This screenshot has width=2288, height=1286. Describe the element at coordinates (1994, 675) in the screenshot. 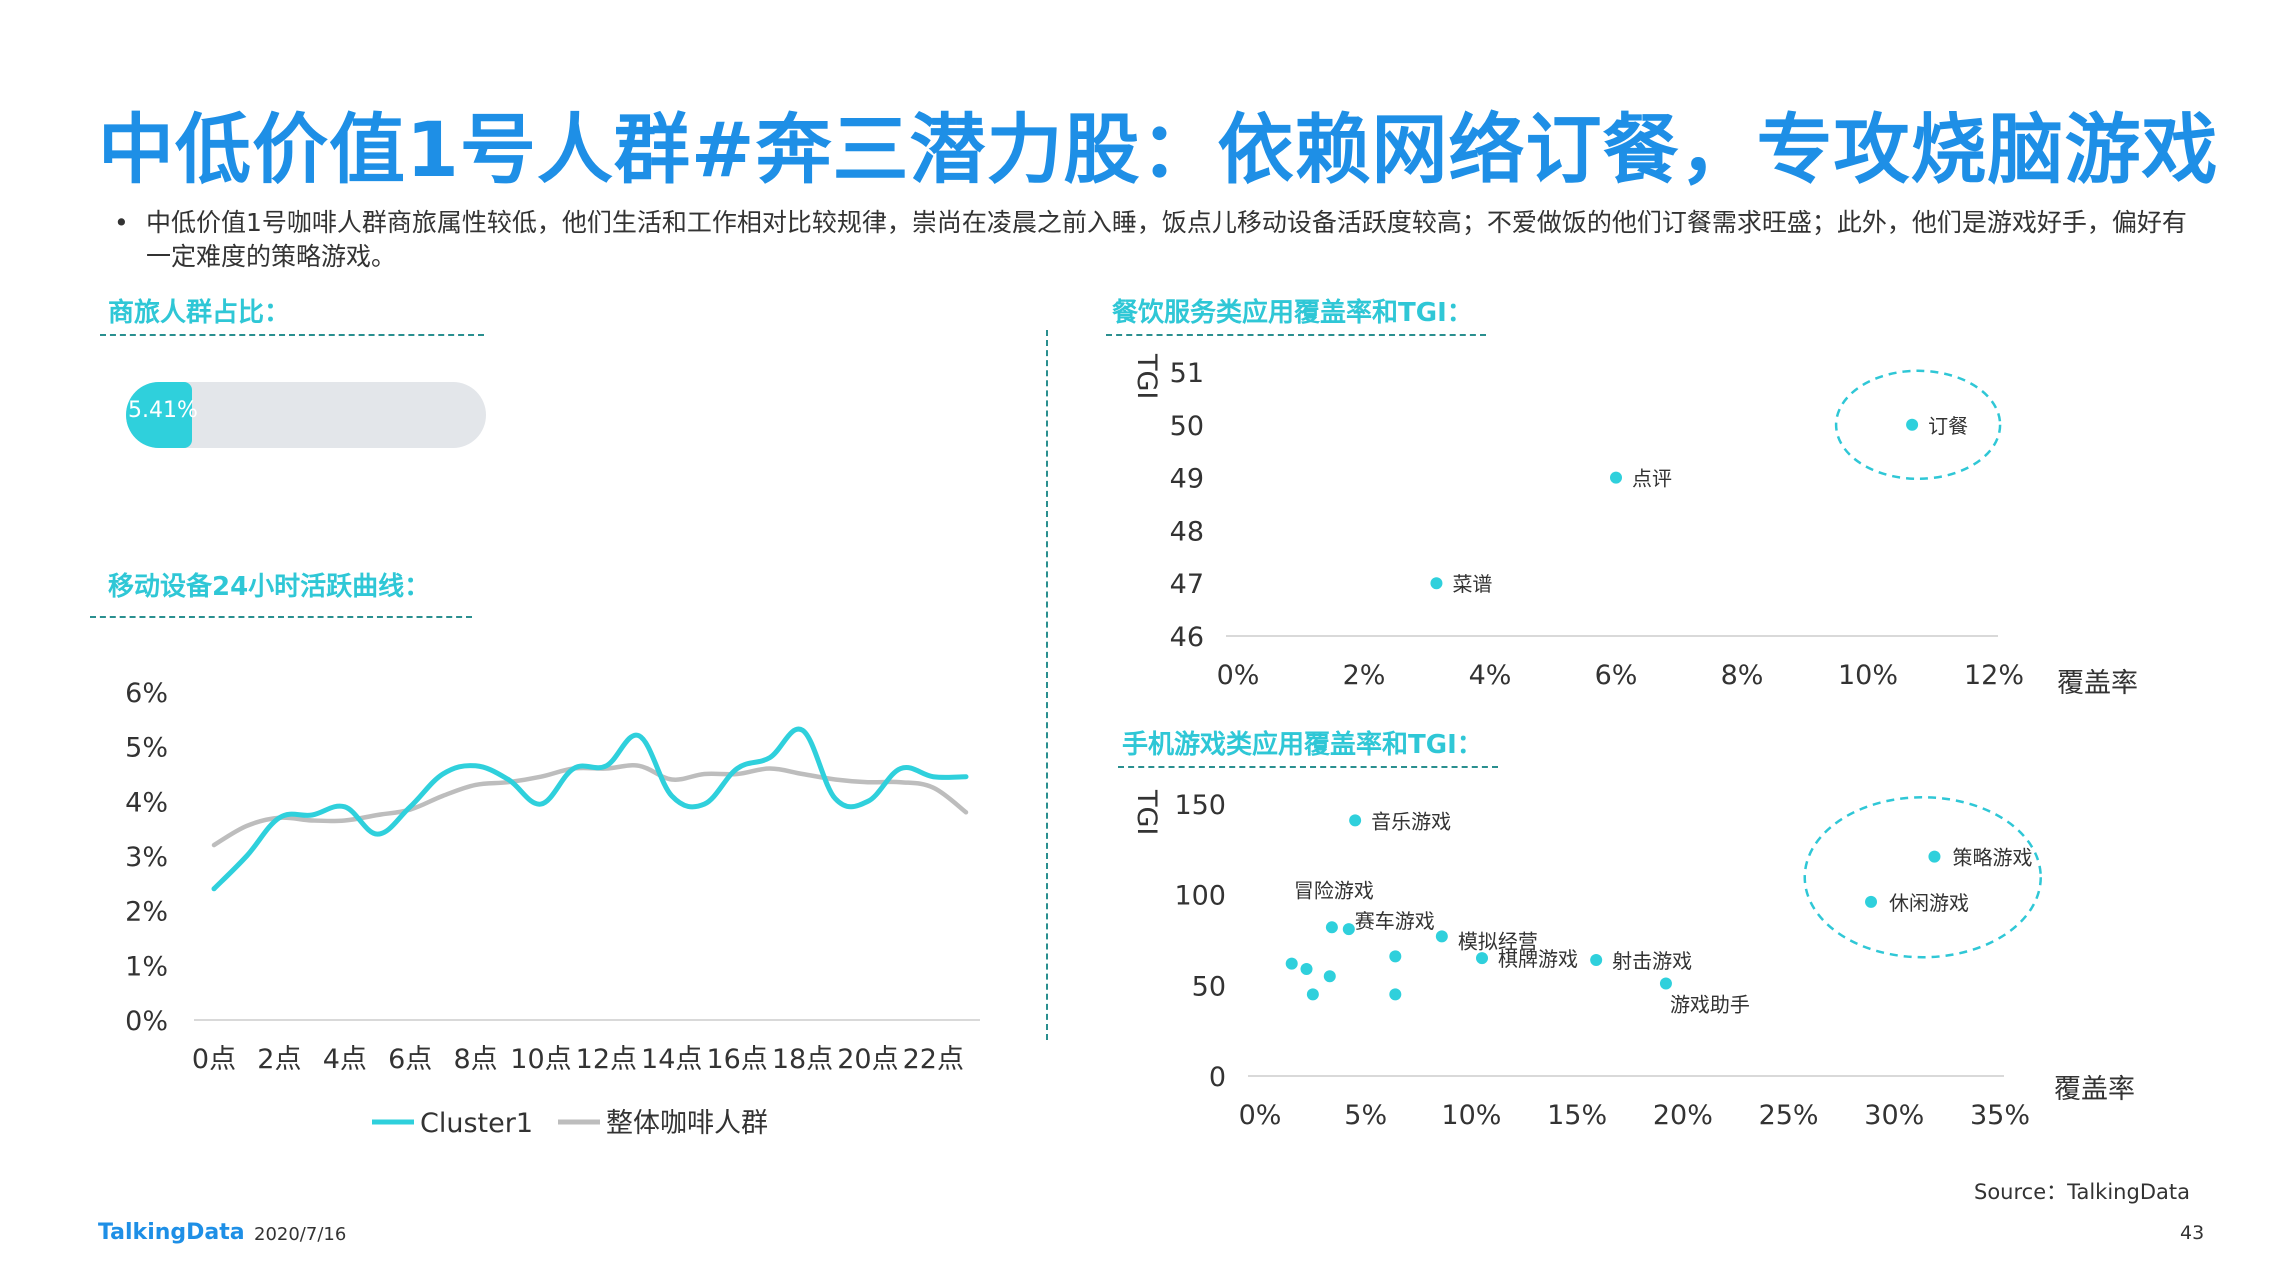

I see `x-tick-label: 12%` at that location.